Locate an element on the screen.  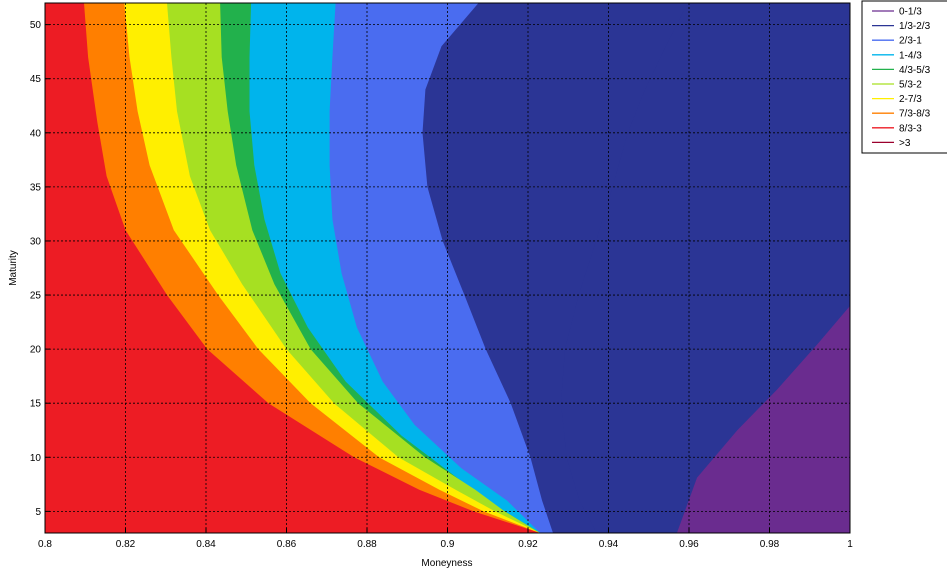
x-tick-label: 0.88 is located at coordinates (367, 544).